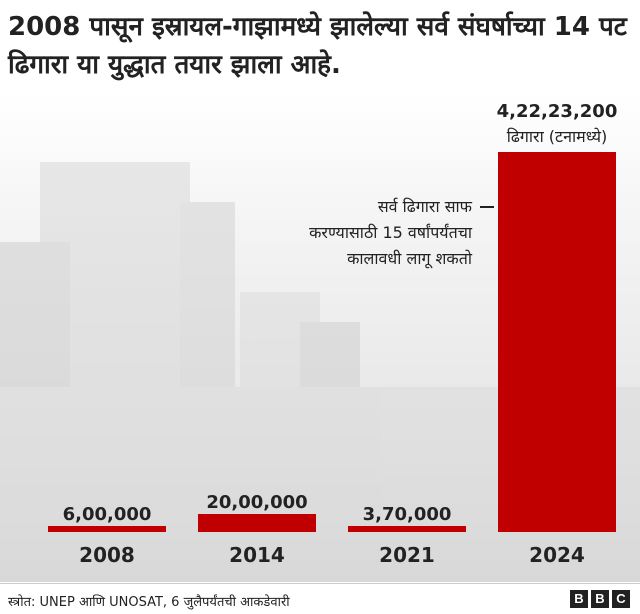 Image resolution: width=640 pixels, height=614 pixels. I want to click on data-label: 6,00,000, so click(107, 514).